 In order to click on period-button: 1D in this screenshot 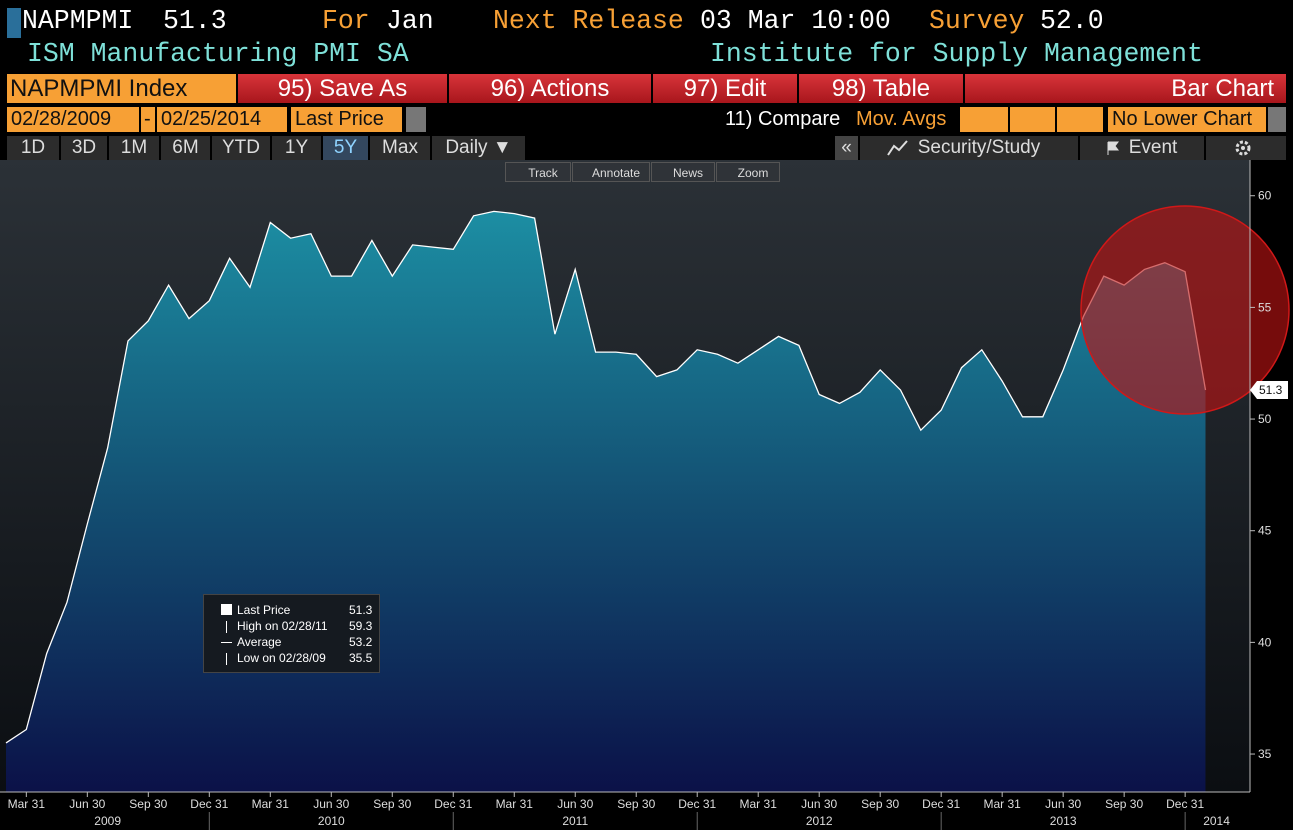, I will do `click(33, 148)`.